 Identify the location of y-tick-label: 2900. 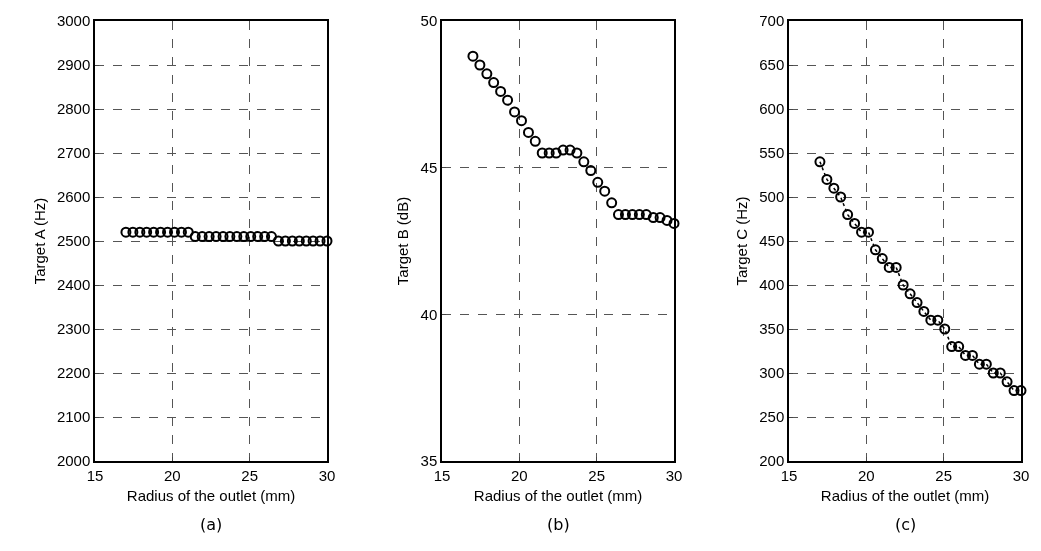
(73, 65).